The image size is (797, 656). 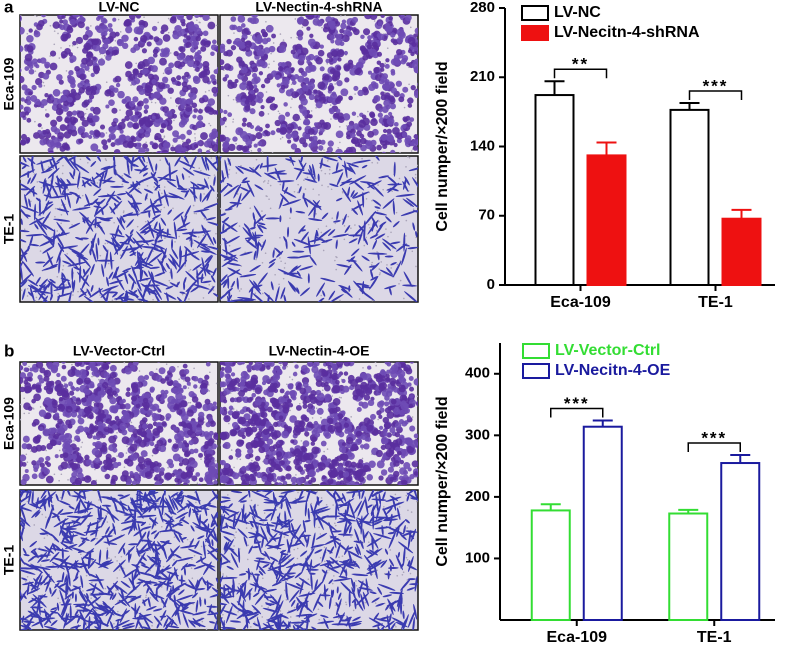 What do you see at coordinates (9, 8) in the screenshot?
I see `panel-label: a` at bounding box center [9, 8].